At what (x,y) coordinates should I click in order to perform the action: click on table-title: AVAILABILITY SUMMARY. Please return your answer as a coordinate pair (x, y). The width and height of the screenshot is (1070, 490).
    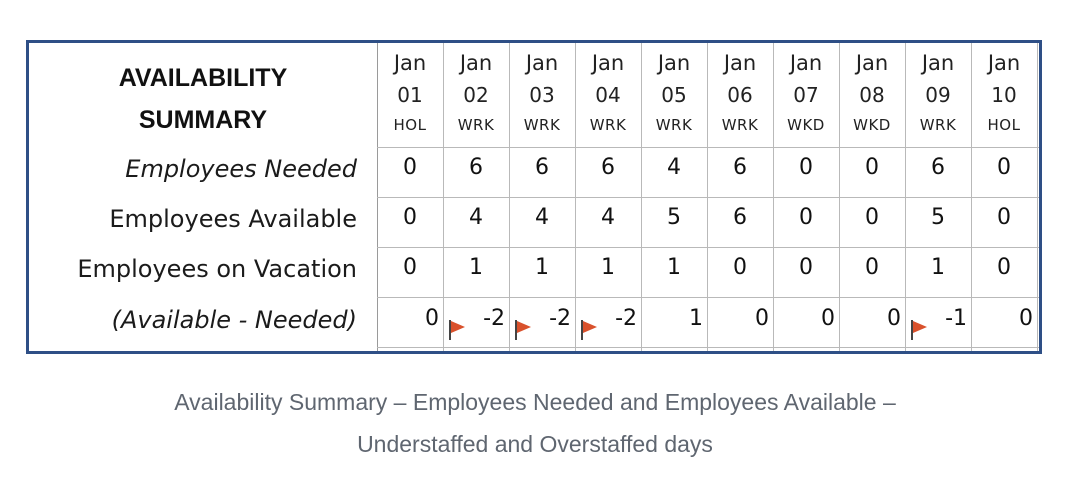
    Looking at the image, I should click on (203, 99).